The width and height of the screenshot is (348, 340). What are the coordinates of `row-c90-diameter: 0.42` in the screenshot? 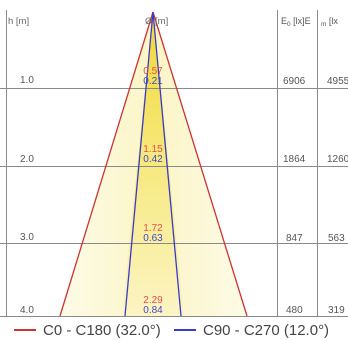 It's located at (153, 159).